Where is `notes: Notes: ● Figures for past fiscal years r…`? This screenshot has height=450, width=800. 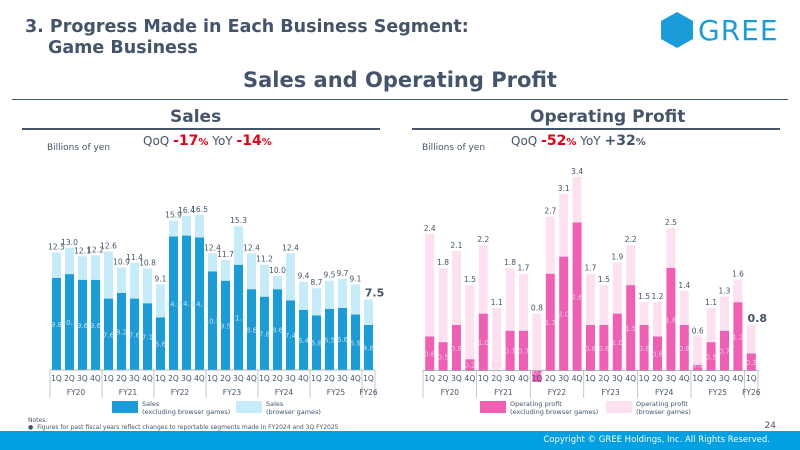
notes: Notes: ● Figures for past fiscal years r… is located at coordinates (183, 424).